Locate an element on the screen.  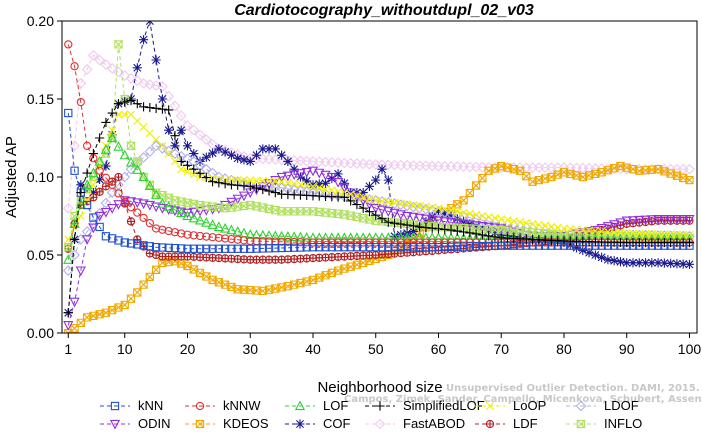
chart-title: Cardiotocography_withoutdupl_02_v03 is located at coordinates (384, 10).